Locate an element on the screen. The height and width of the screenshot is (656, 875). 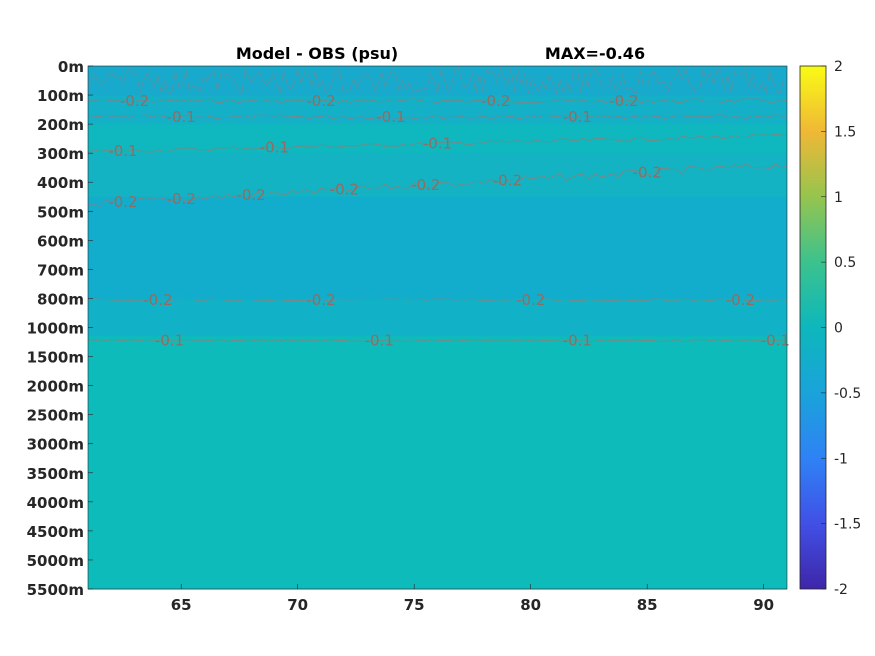
y-tick-label: 1500m is located at coordinates (55, 358).